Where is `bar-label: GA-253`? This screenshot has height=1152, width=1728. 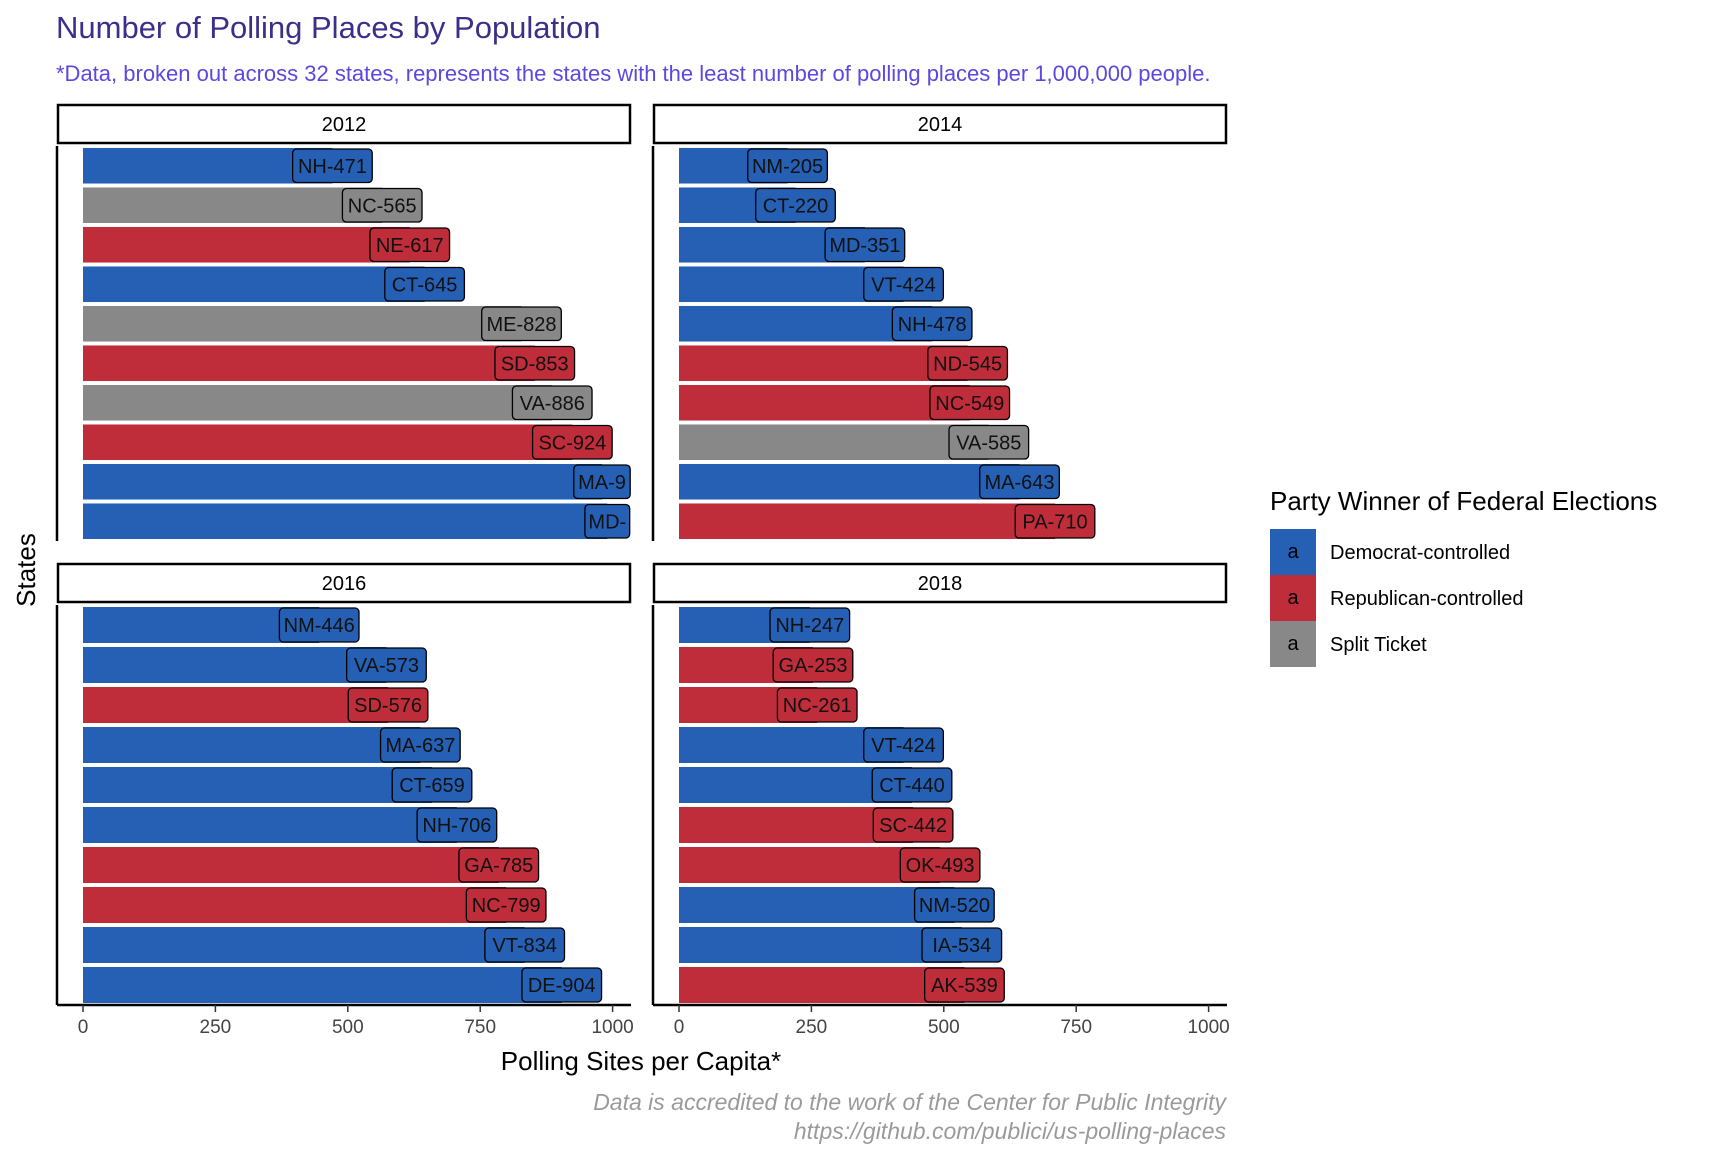 bar-label: GA-253 is located at coordinates (813, 666).